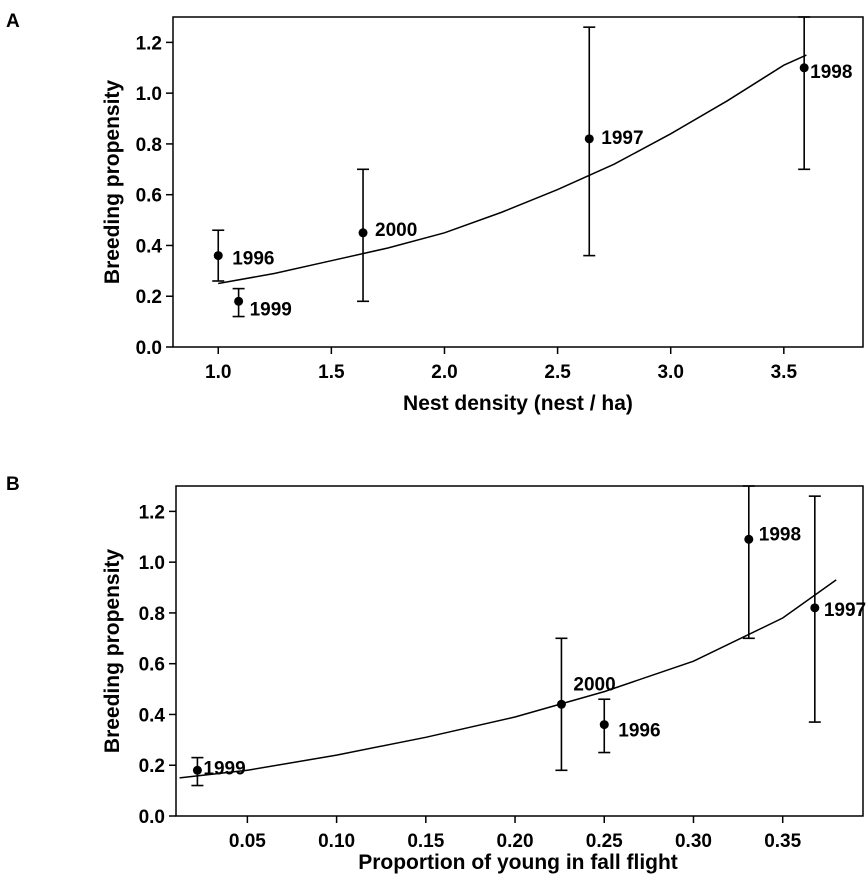  Describe the element at coordinates (518, 403) in the screenshot. I see `panel-a-x-axis-title: Nest density (nest / ha)` at that location.